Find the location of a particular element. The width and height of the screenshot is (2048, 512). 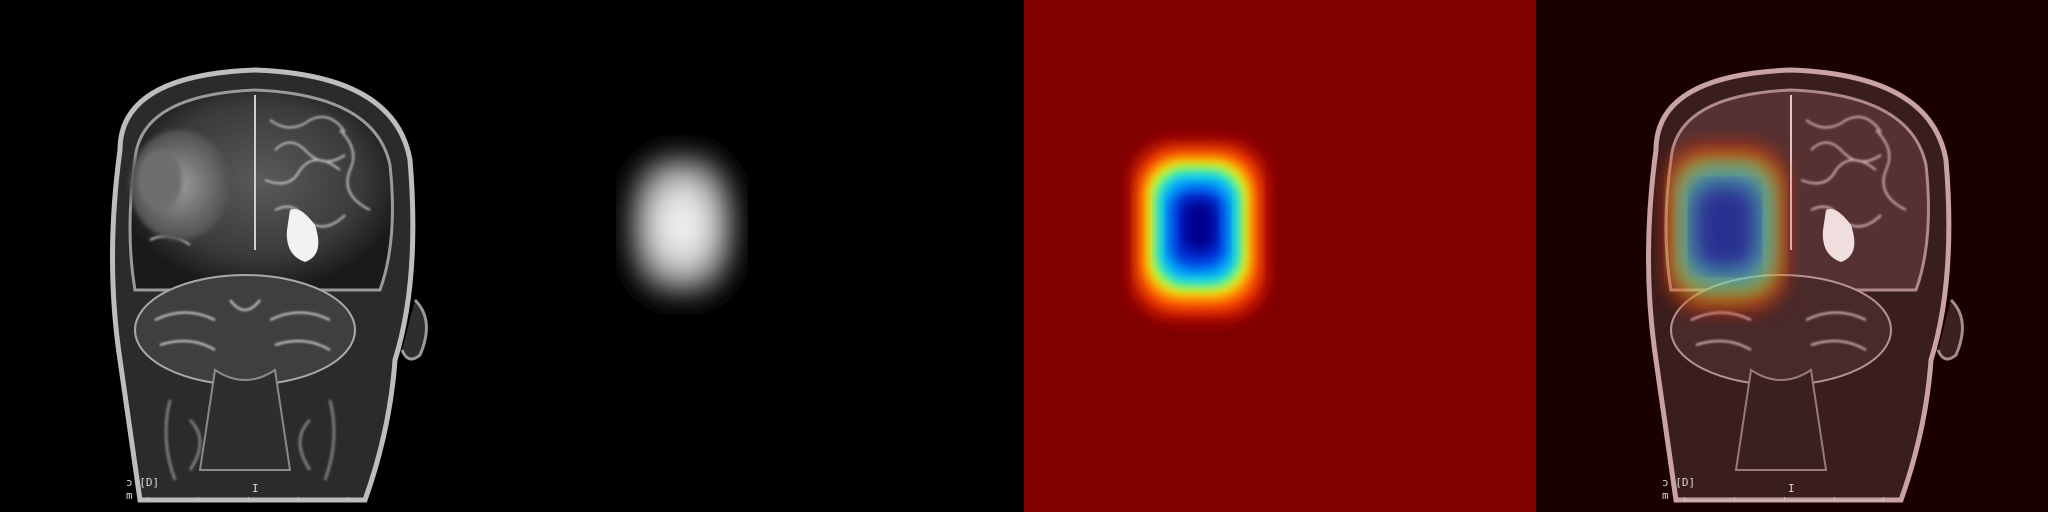

overlay-scale-ruler is located at coordinates (1784, 499).